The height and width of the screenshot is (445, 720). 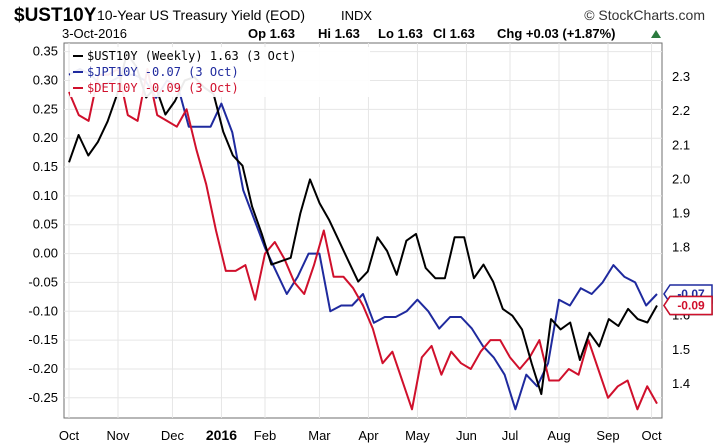 What do you see at coordinates (45, 253) in the screenshot?
I see `left-tick-label: 0.00` at bounding box center [45, 253].